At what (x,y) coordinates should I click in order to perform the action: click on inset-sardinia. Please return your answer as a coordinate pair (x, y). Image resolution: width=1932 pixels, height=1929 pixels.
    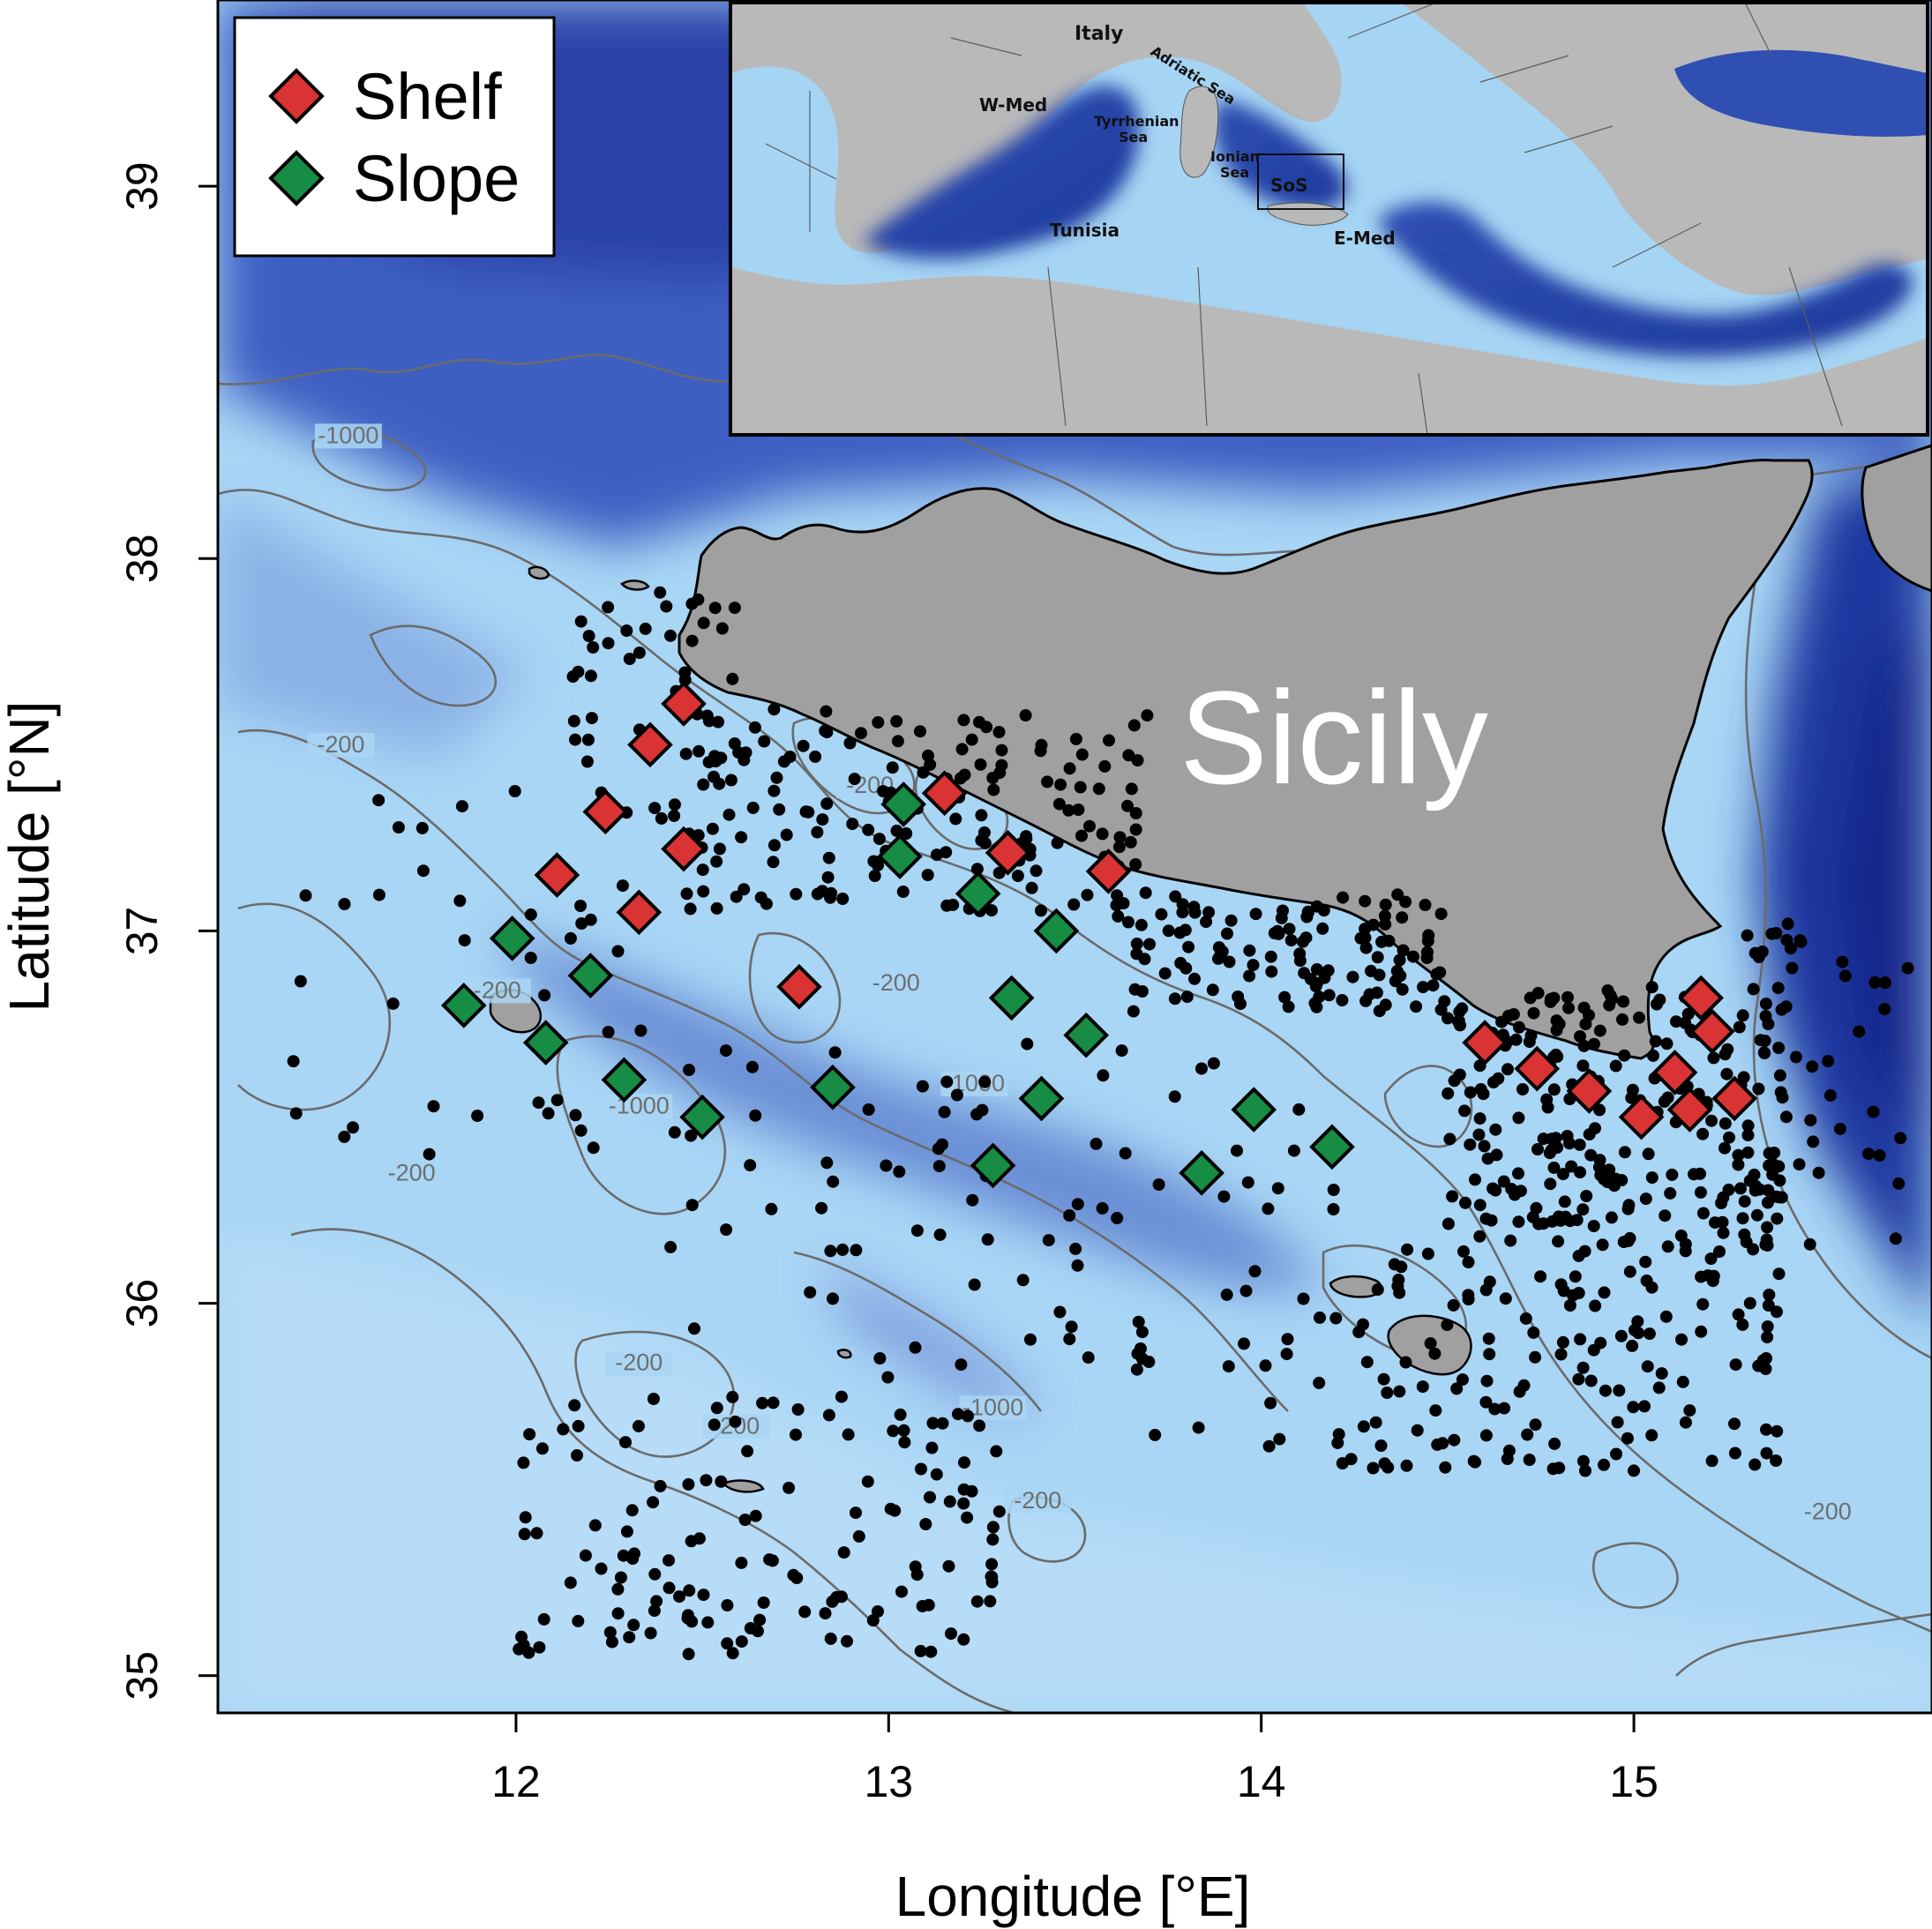
    Looking at the image, I should click on (1199, 132).